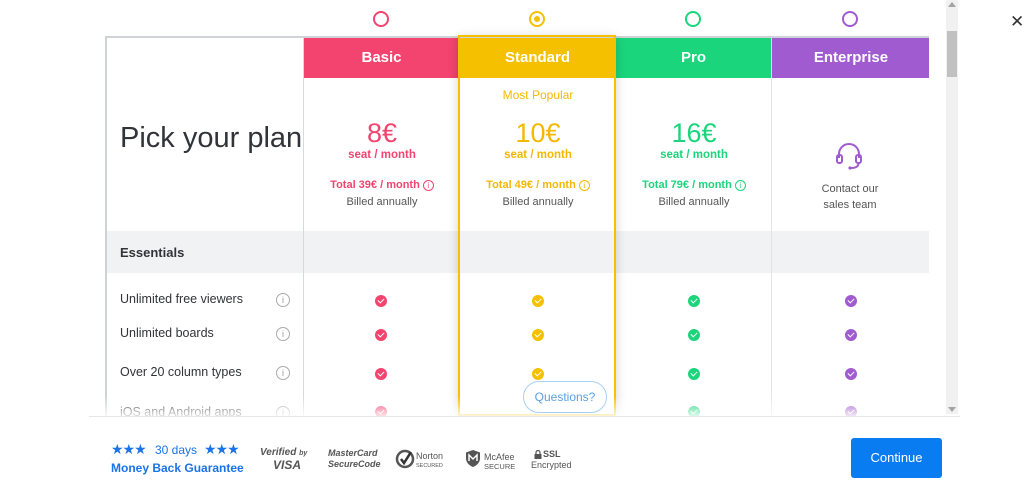  I want to click on mastercard-securecode-badge: MasterCard SecureCode, so click(354, 458).